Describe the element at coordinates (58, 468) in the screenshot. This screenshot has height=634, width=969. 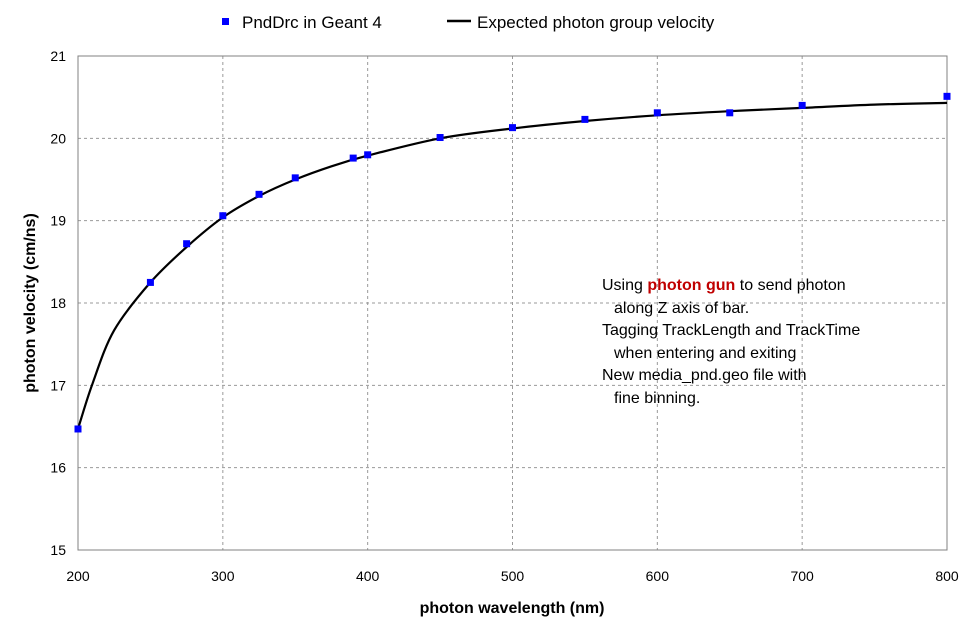
I see `y-tick-label: 16` at that location.